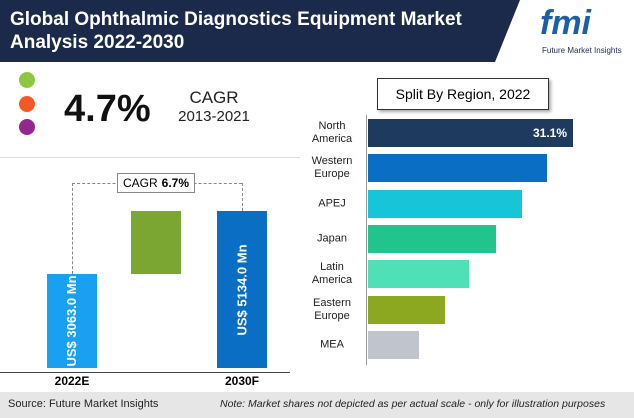  What do you see at coordinates (332, 238) in the screenshot?
I see `category-label: Japan` at bounding box center [332, 238].